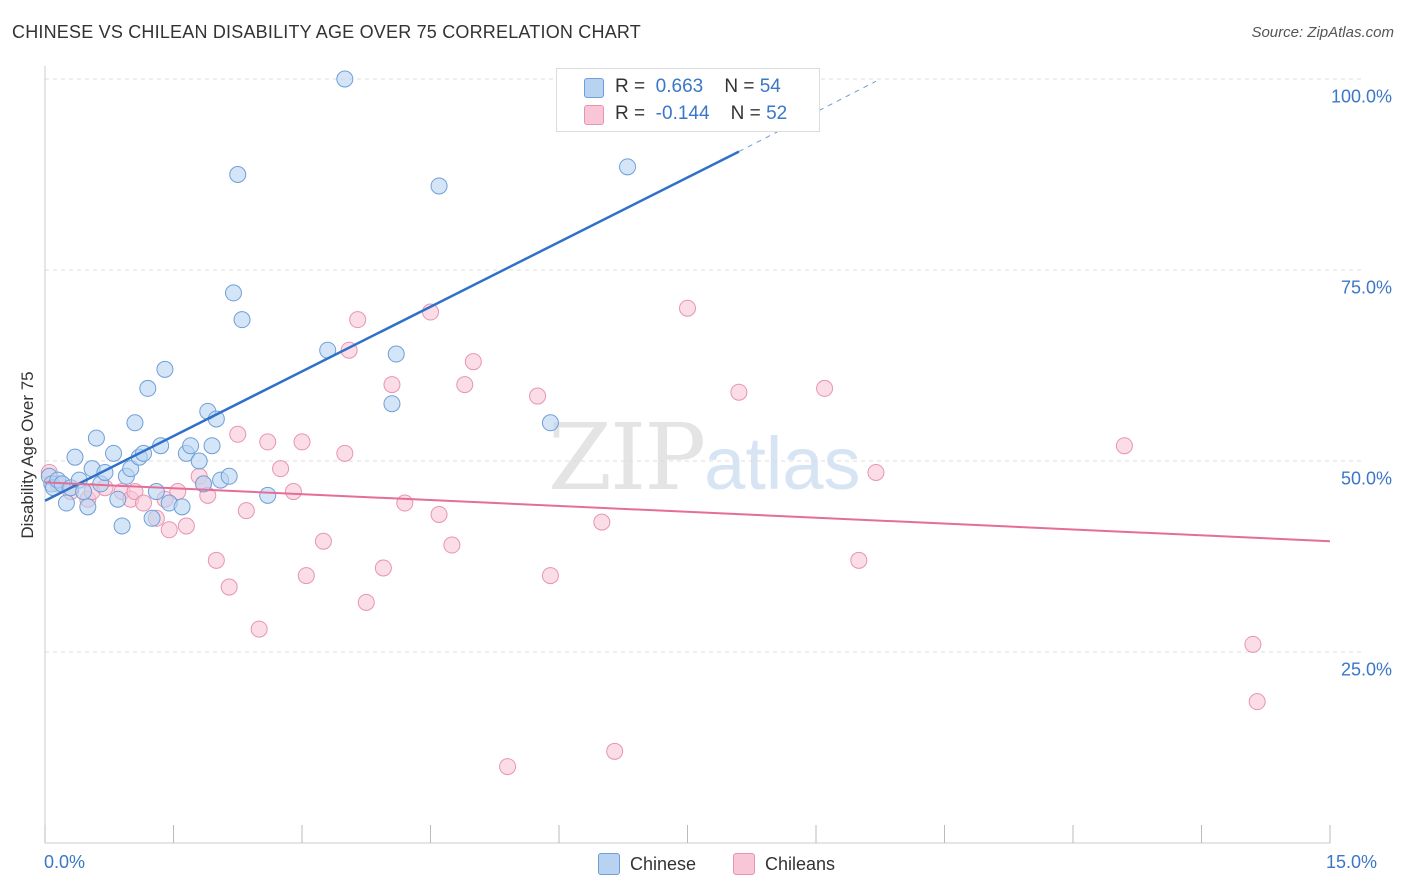  What do you see at coordinates (1322, 32) in the screenshot?
I see `source-label: Source: ZipAtlas.com` at bounding box center [1322, 32].